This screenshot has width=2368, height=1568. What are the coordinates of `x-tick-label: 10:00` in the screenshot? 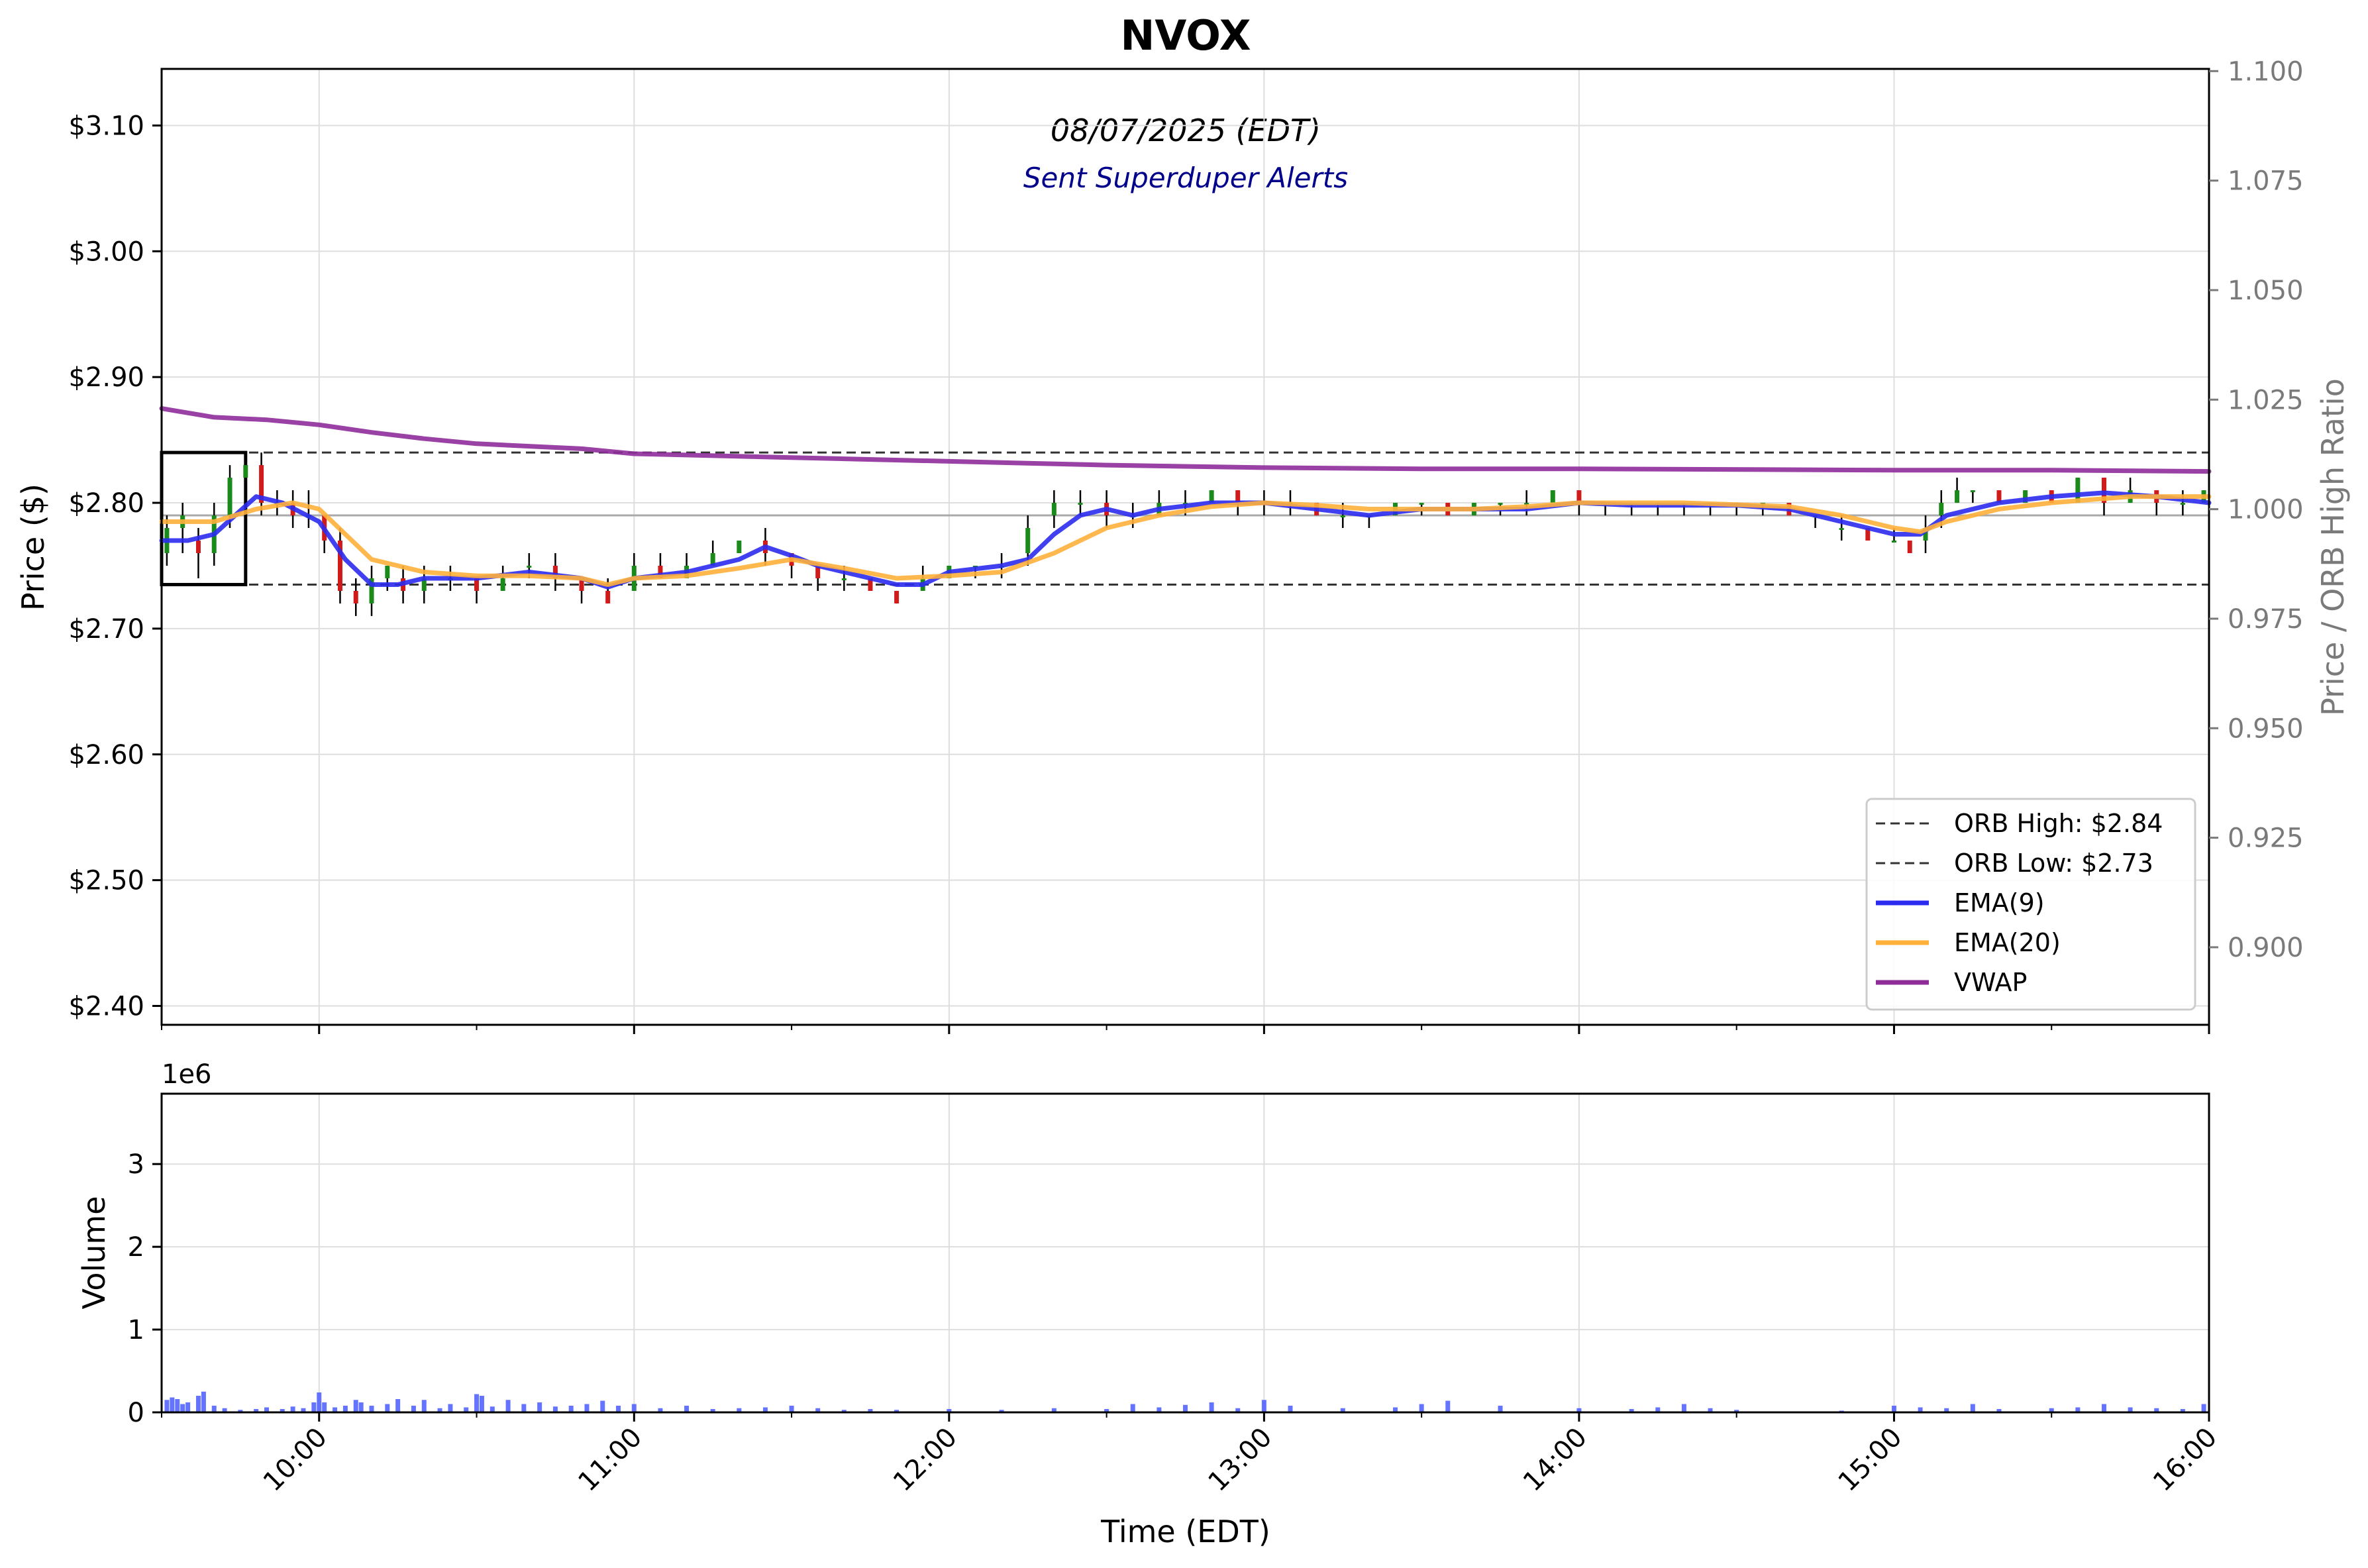 It's located at (296, 1460).